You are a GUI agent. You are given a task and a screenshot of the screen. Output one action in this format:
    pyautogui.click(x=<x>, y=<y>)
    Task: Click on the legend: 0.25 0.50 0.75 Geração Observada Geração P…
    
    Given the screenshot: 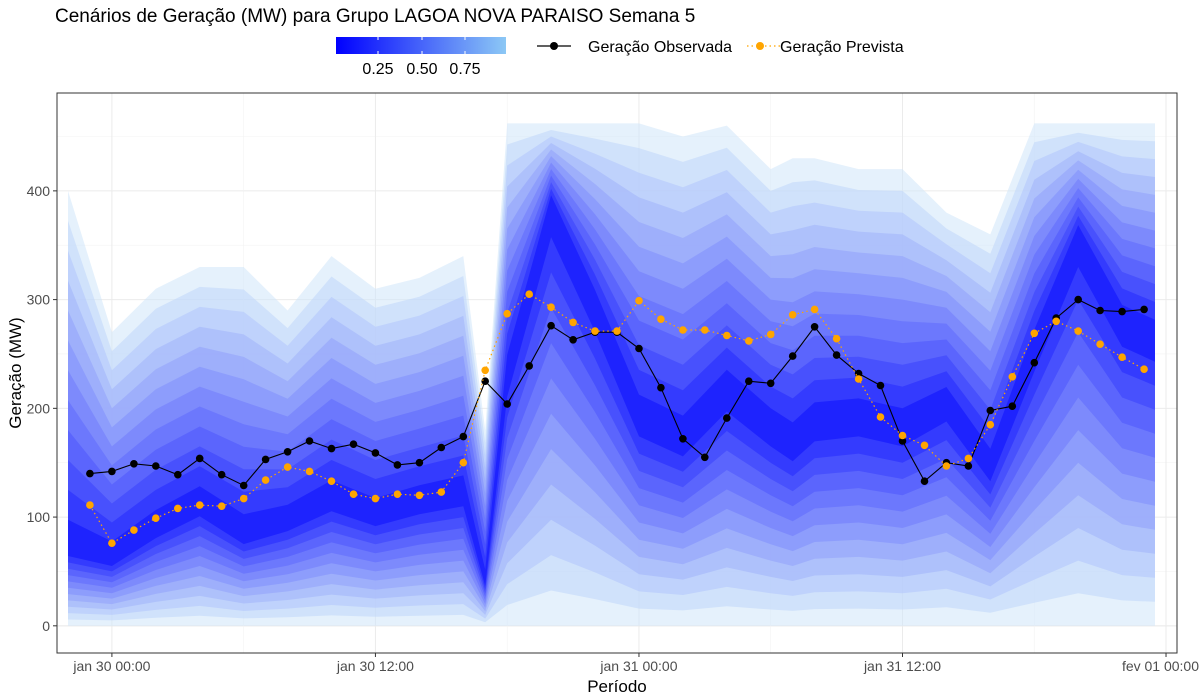 What is the action you would take?
    pyautogui.click(x=620, y=57)
    